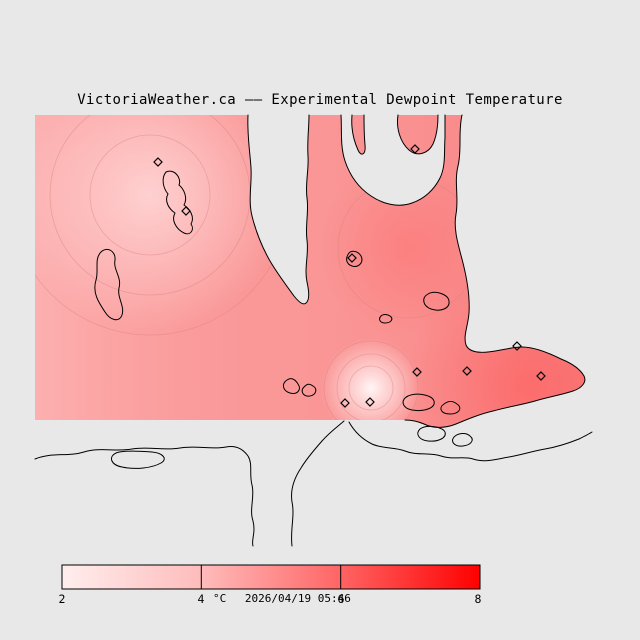  What do you see at coordinates (144, 496) in the screenshot?
I see `coastline-lower-left` at bounding box center [144, 496].